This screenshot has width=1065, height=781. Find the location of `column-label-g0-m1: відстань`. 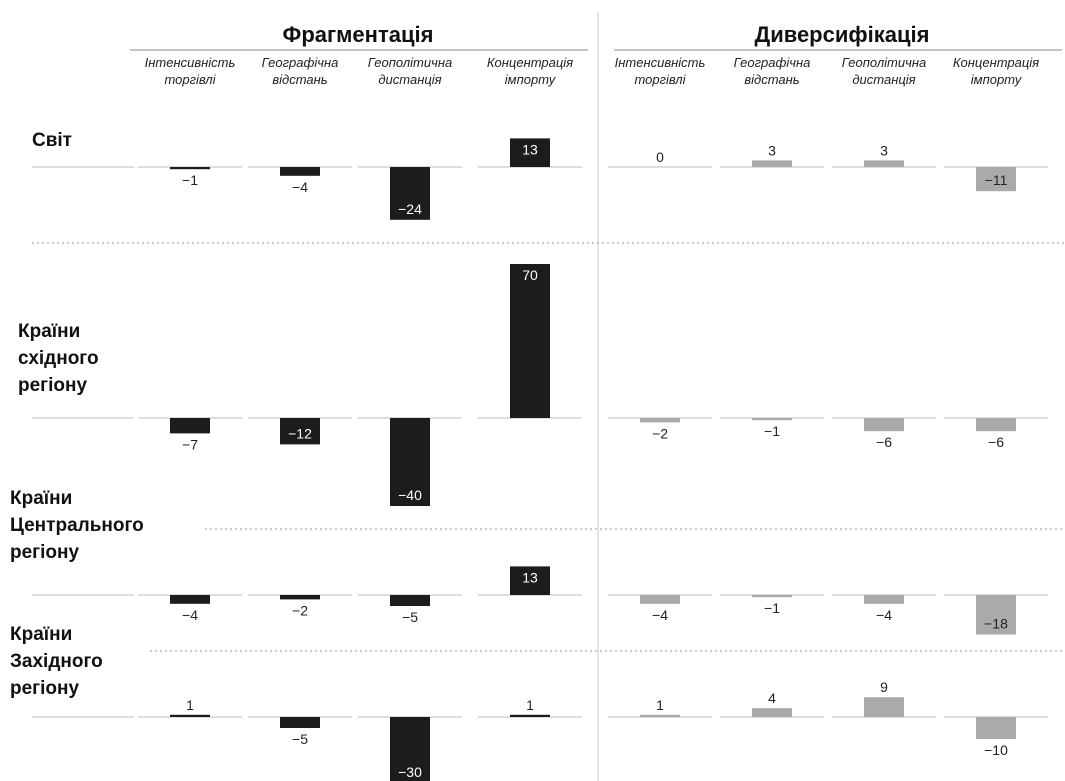

column-label-g0-m1: відстань is located at coordinates (299, 79).